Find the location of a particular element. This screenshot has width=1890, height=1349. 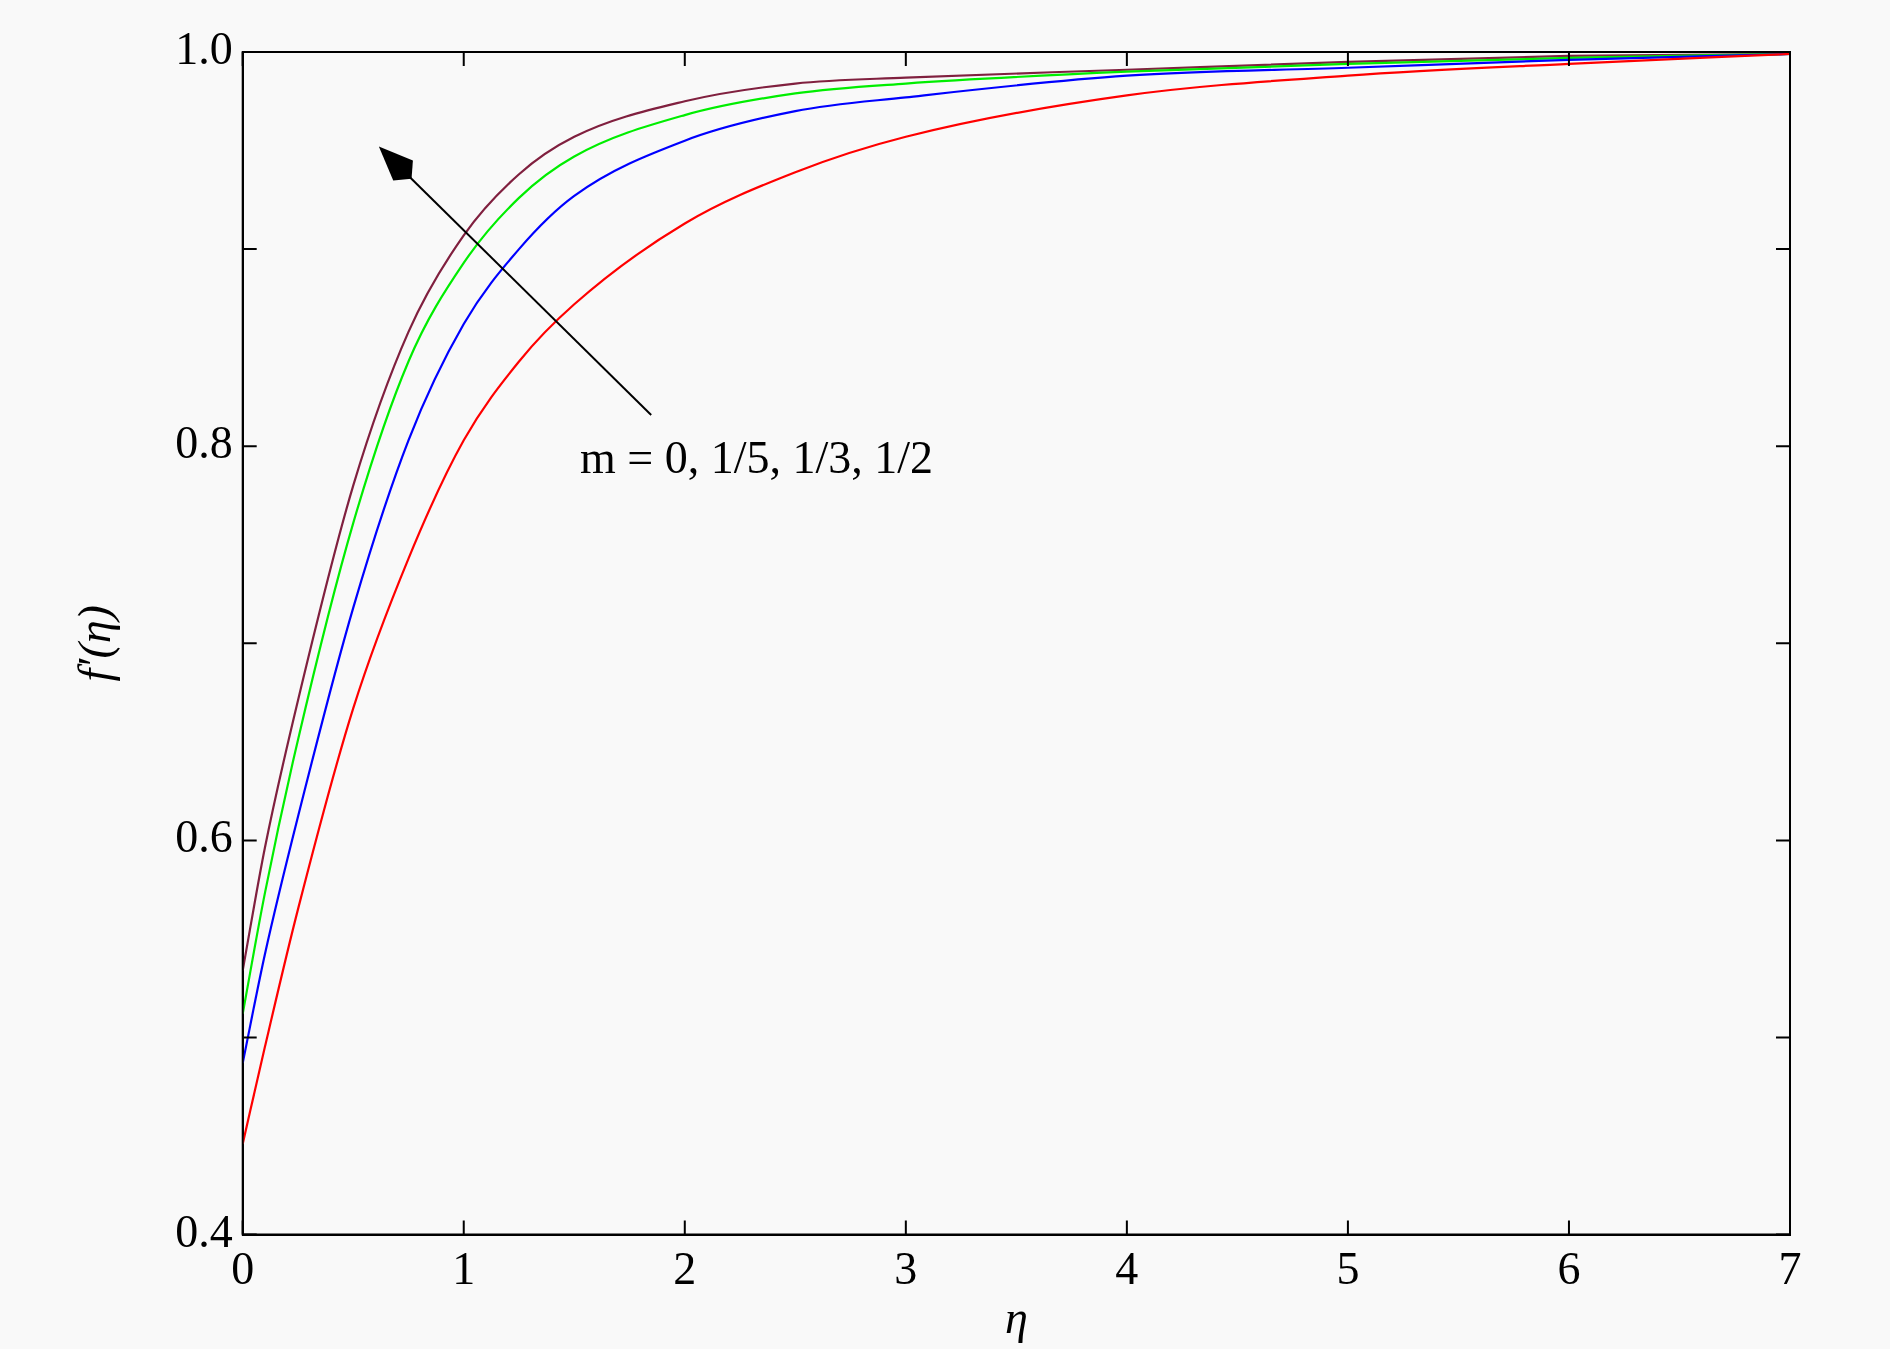

x-tick-label: 2 is located at coordinates (685, 1269).